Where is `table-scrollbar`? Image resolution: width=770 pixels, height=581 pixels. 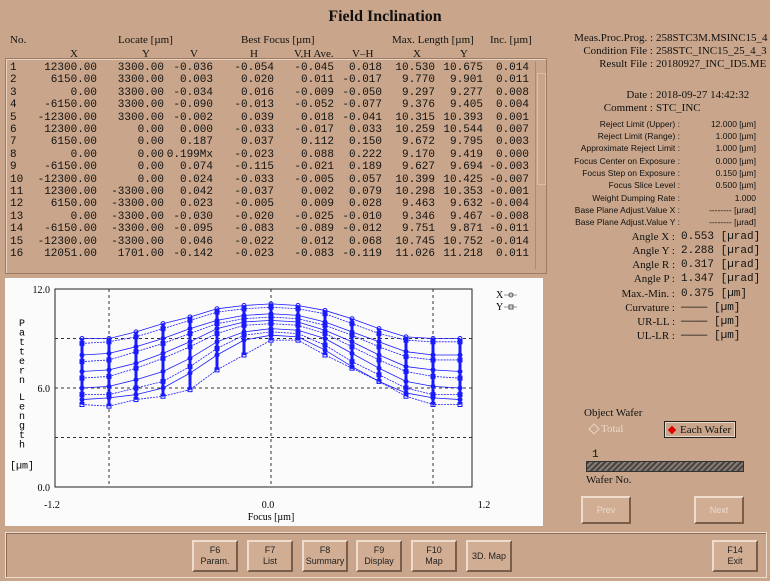 table-scrollbar is located at coordinates (540, 165).